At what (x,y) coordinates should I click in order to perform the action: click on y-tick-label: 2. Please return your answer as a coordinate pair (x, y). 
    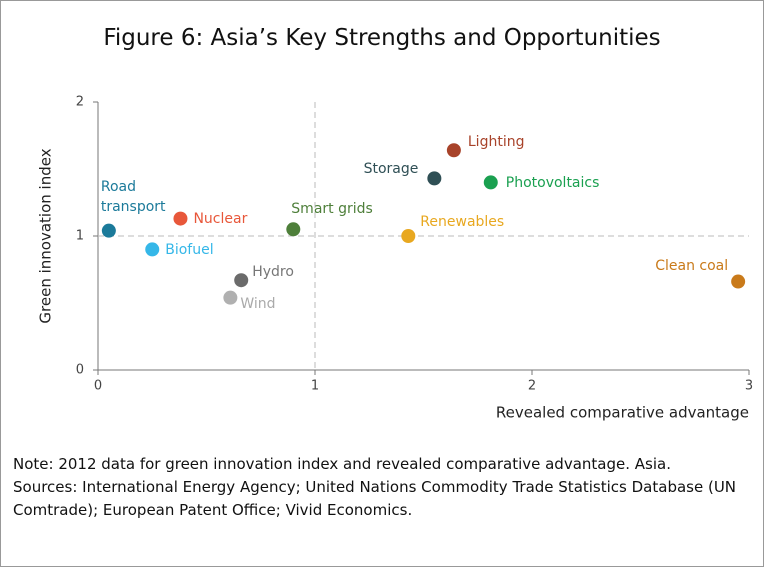
    Looking at the image, I should click on (80, 102).